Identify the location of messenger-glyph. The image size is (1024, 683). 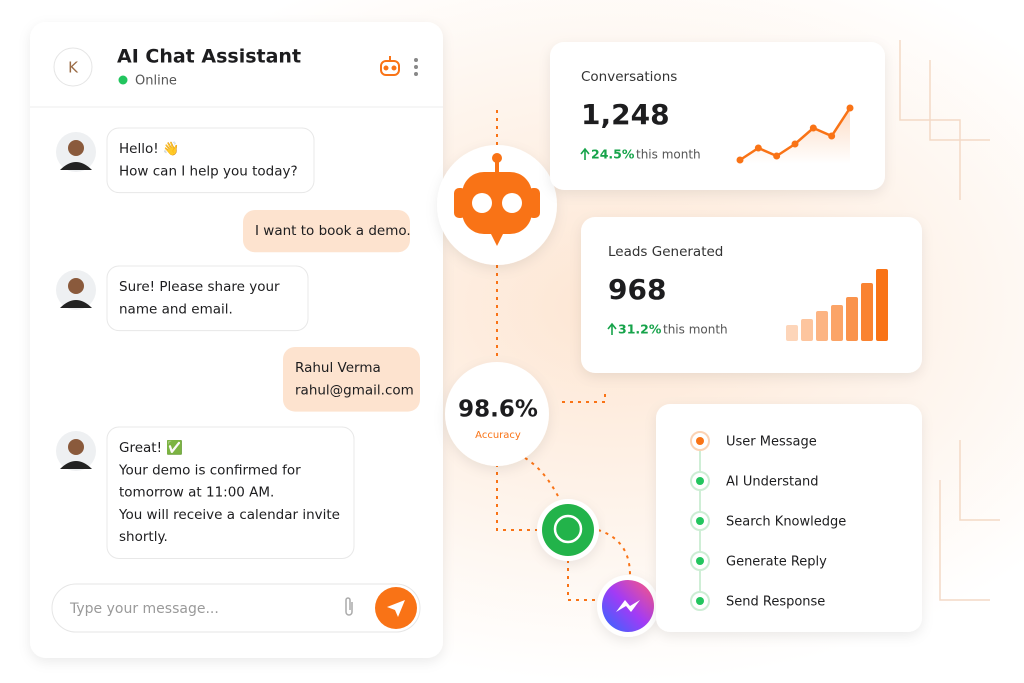
(628, 606).